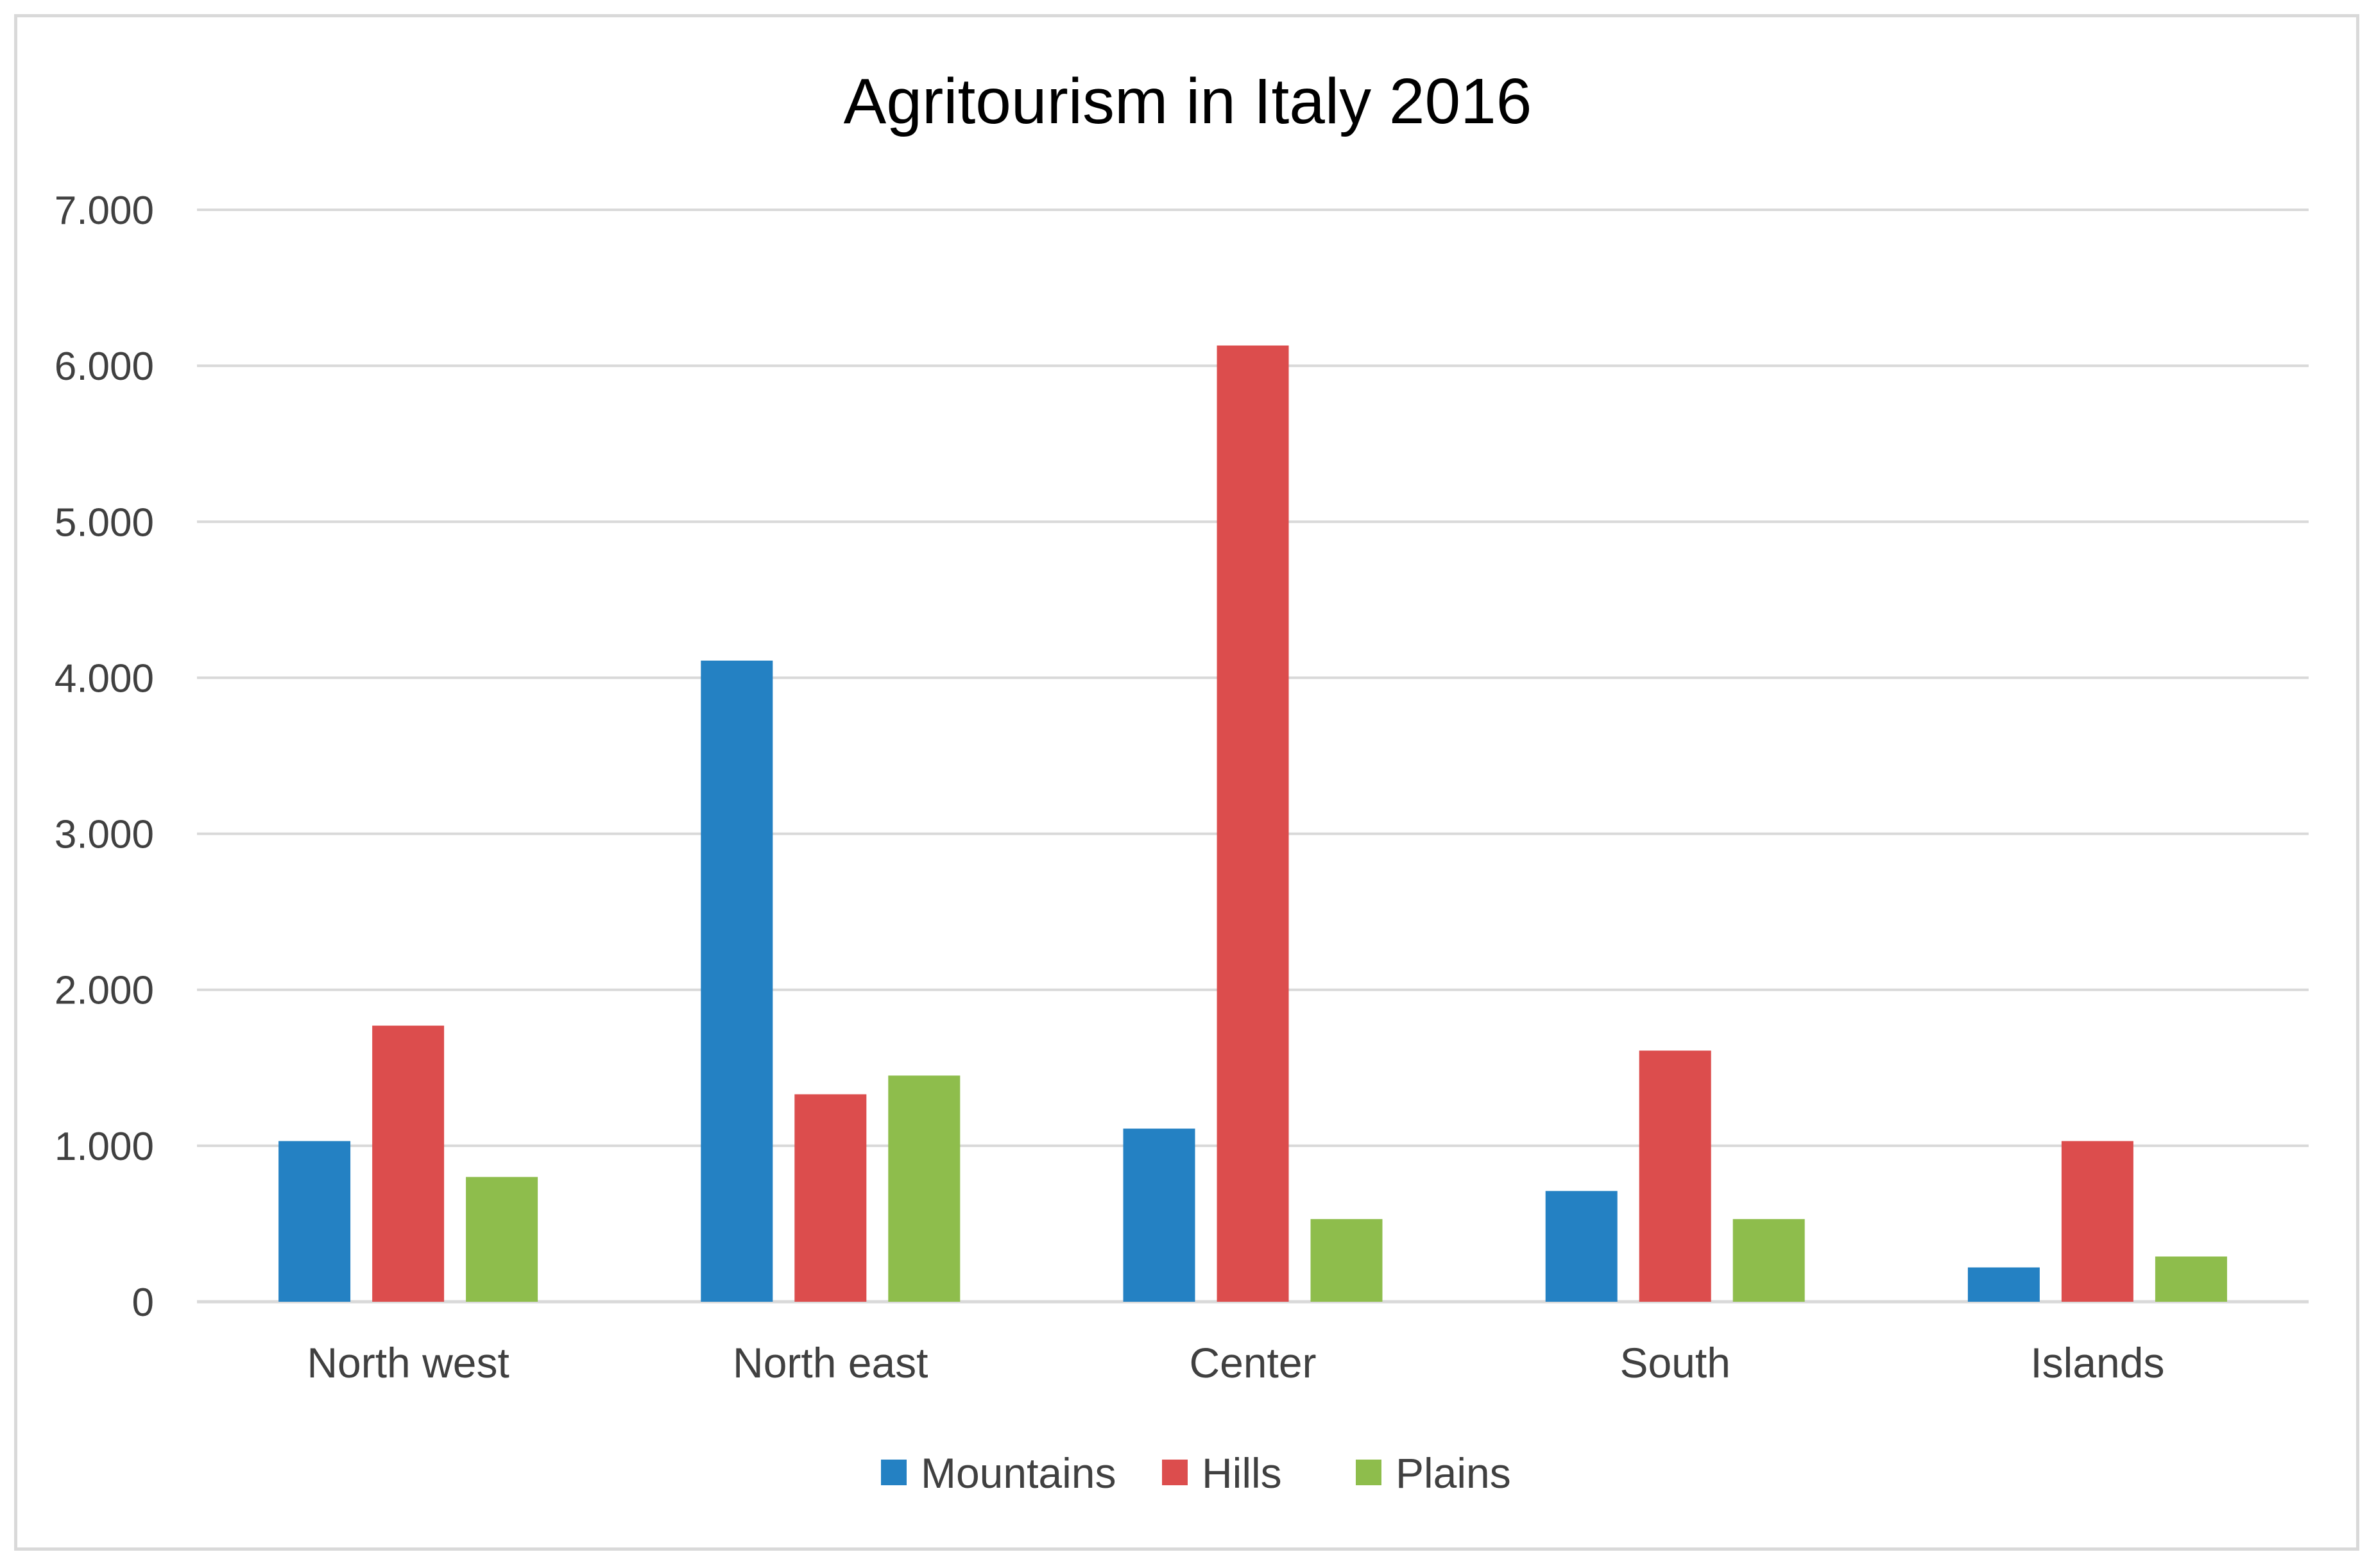  I want to click on bar-hills-islands, so click(2097, 1221).